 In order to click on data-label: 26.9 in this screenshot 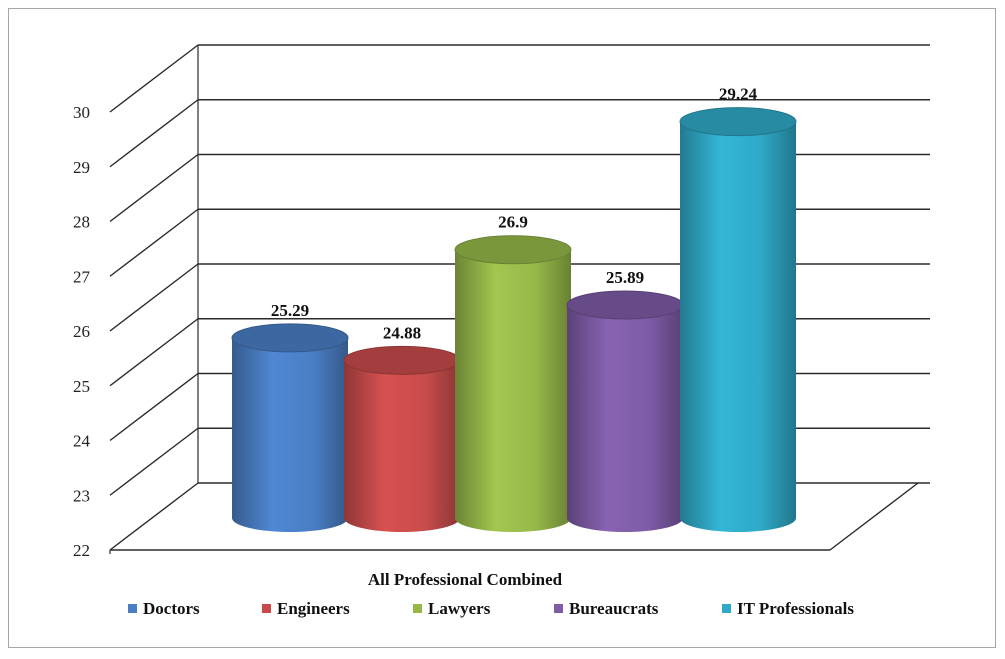, I will do `click(513, 222)`.